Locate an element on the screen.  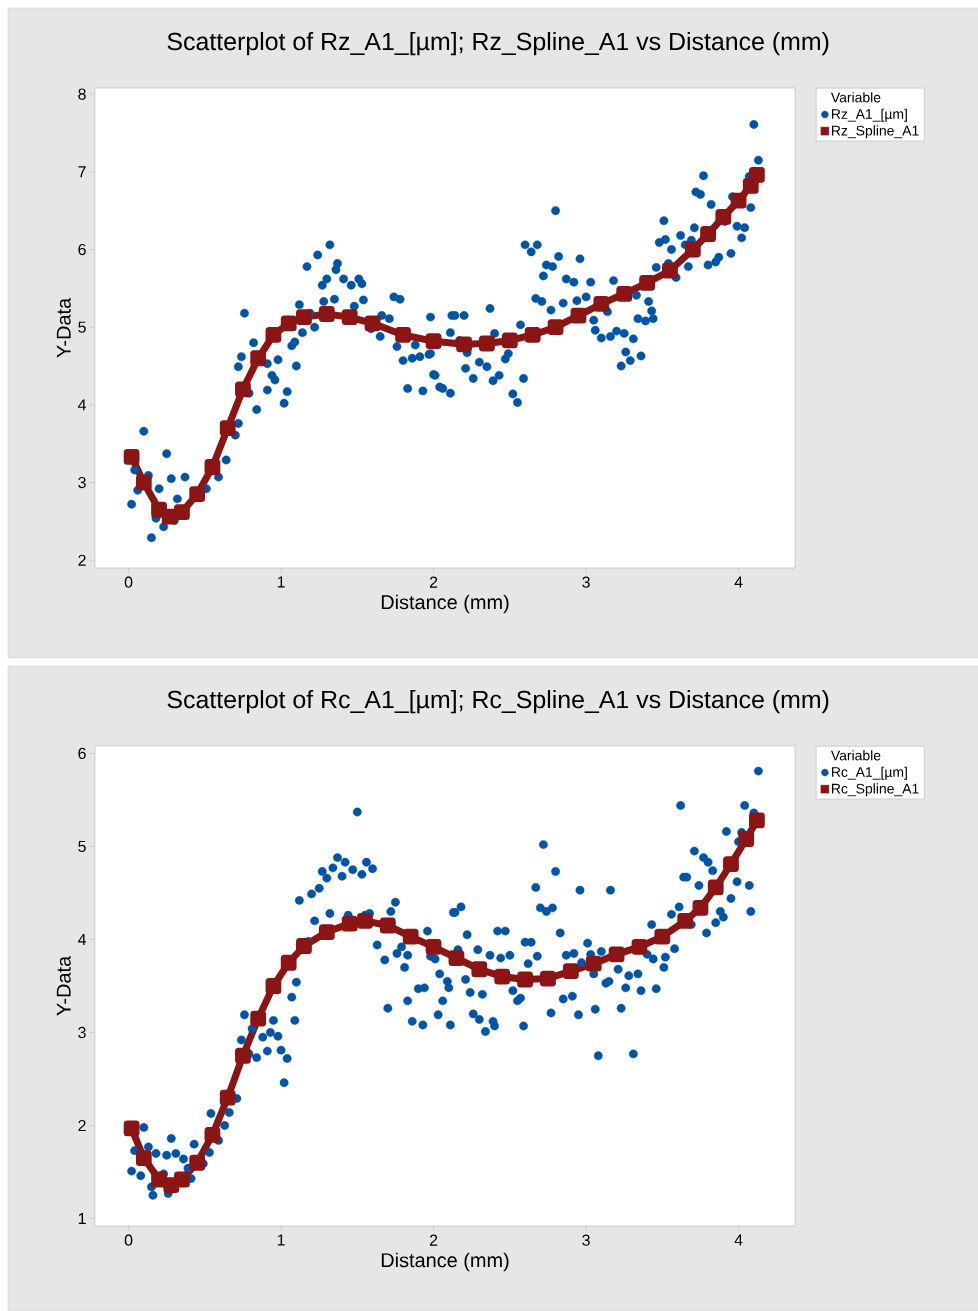
legend-label: Rc_Spline_A1 is located at coordinates (875, 790).